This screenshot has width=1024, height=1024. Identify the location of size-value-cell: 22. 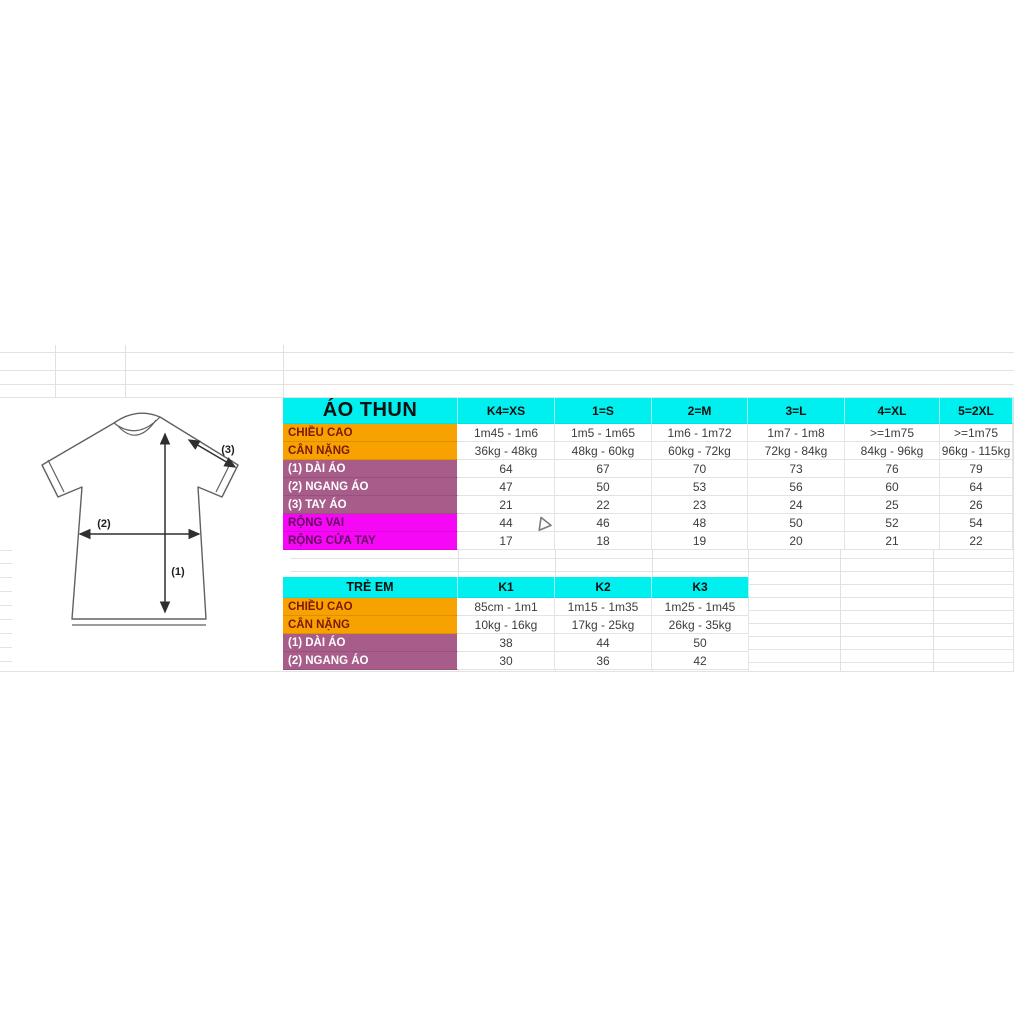
(976, 541).